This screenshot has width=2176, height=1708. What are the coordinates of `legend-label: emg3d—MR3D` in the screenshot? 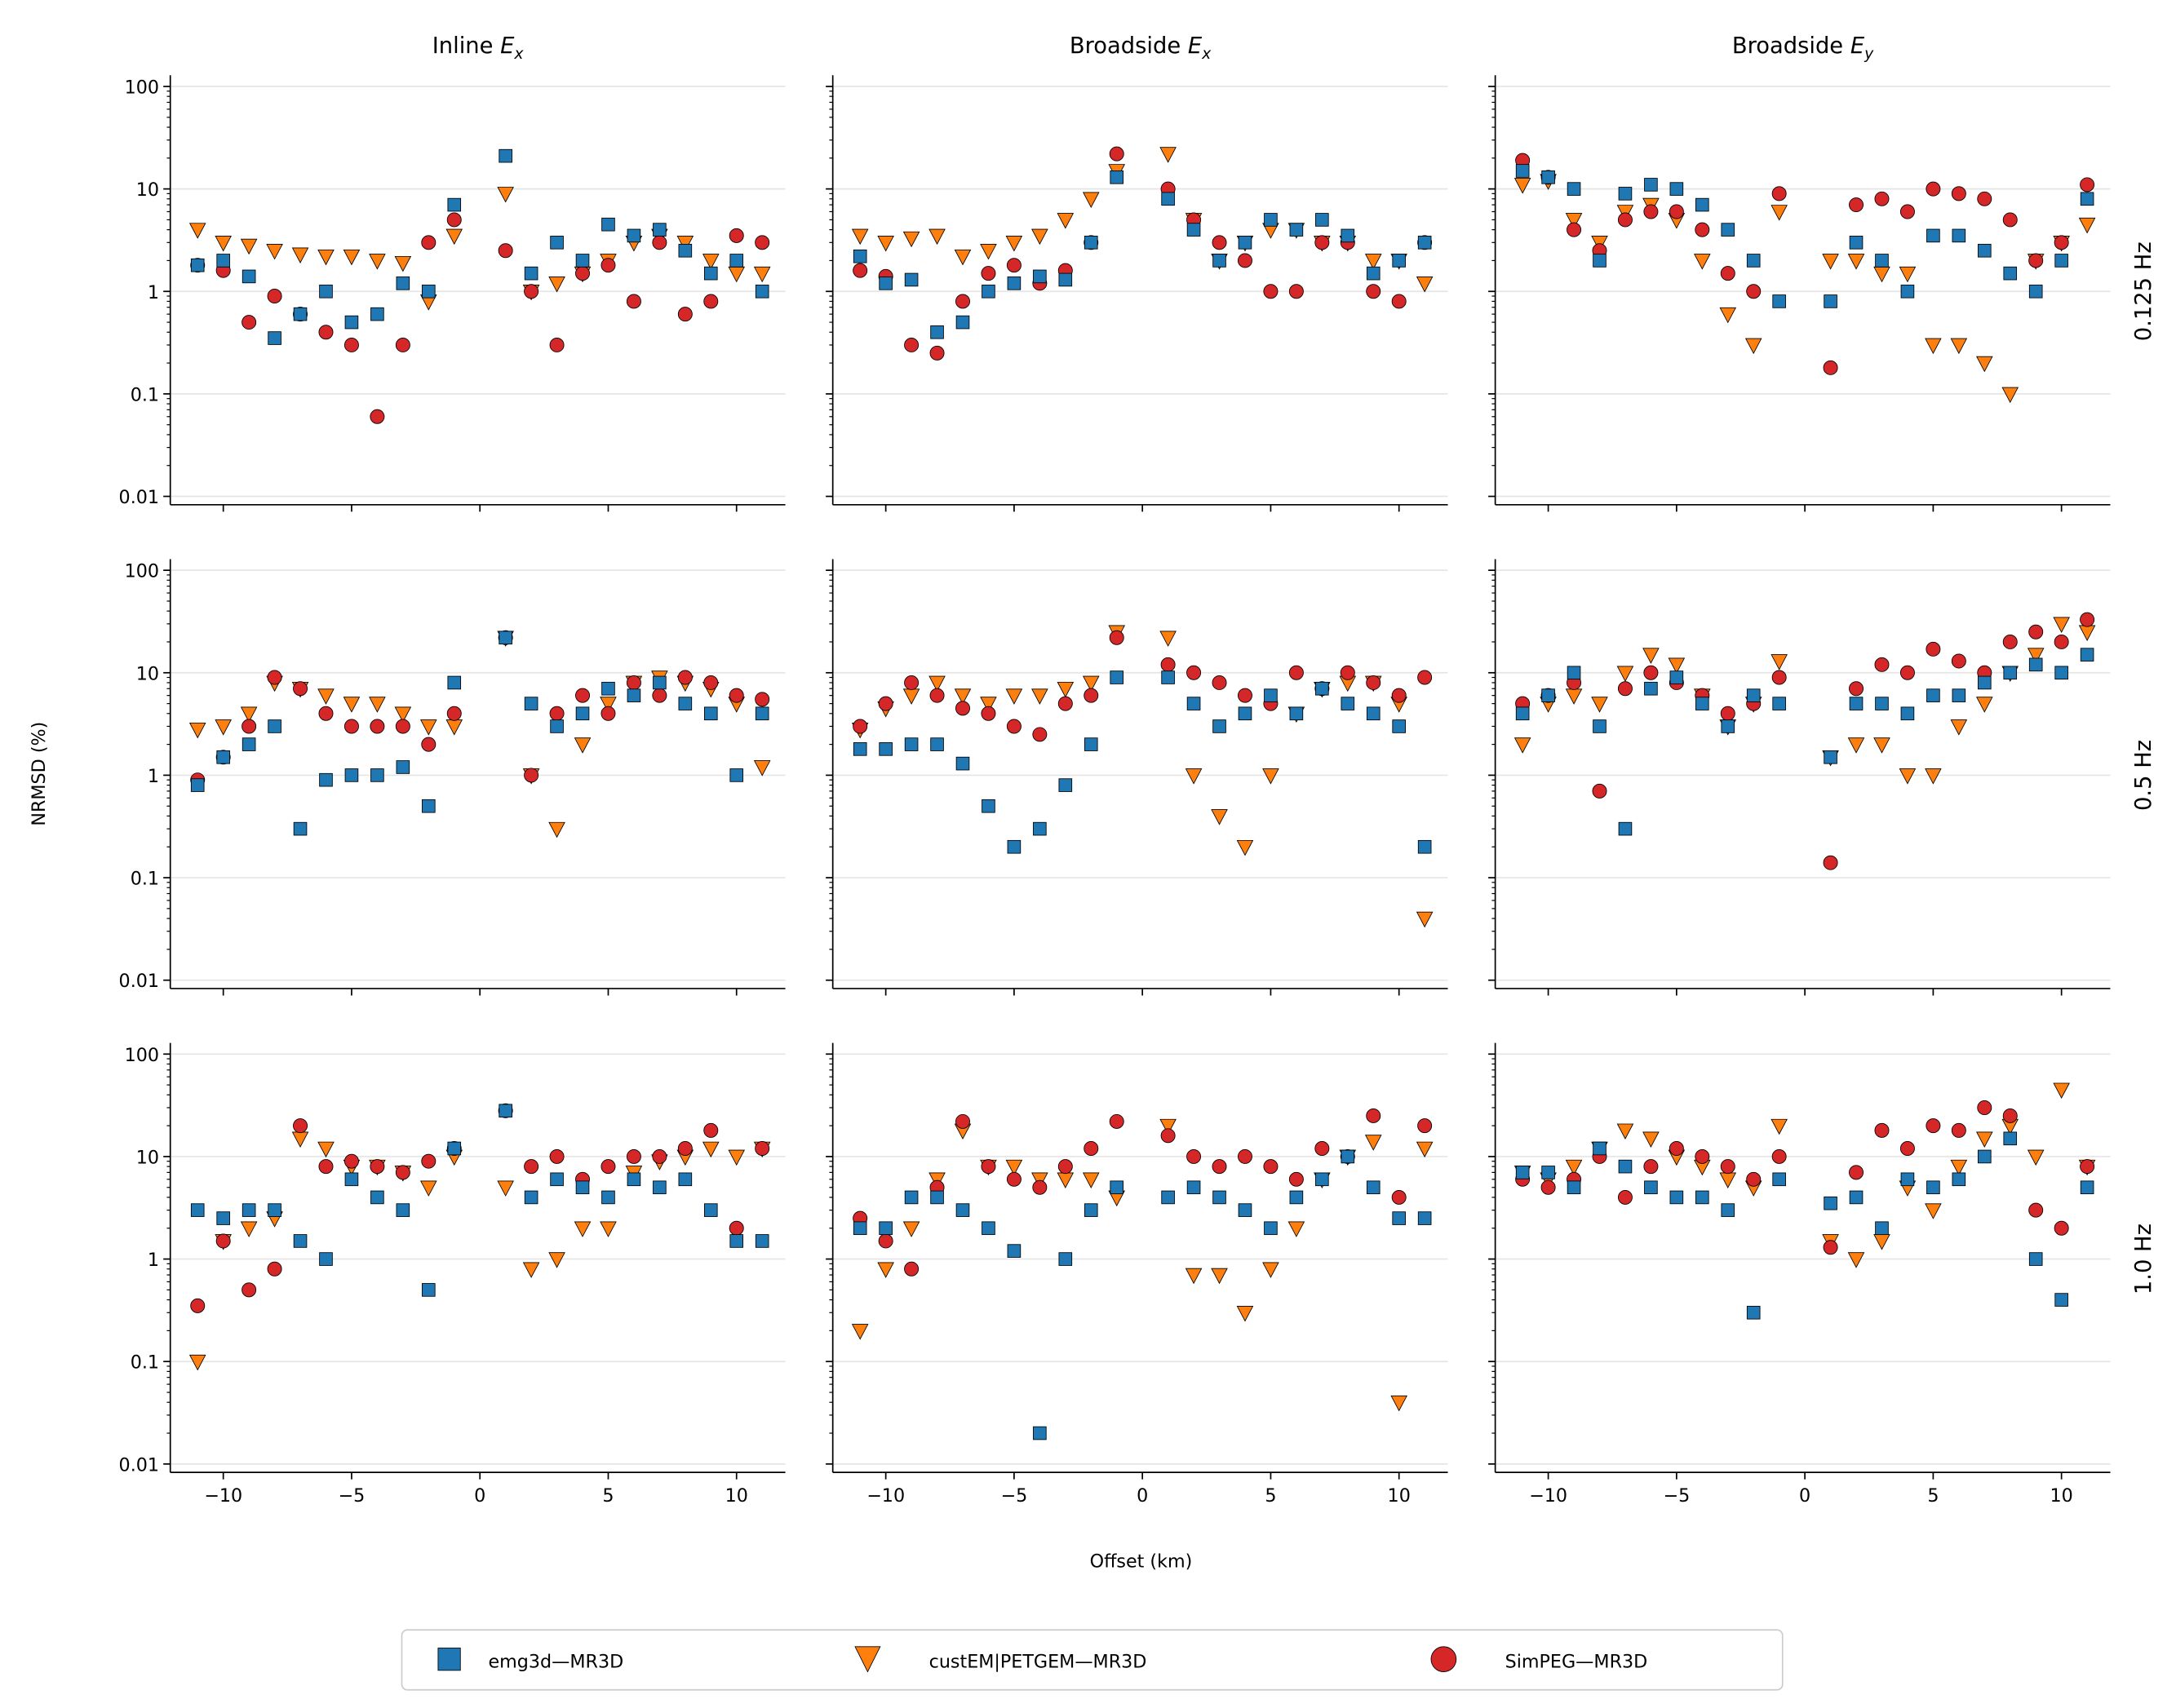 It's located at (555, 1661).